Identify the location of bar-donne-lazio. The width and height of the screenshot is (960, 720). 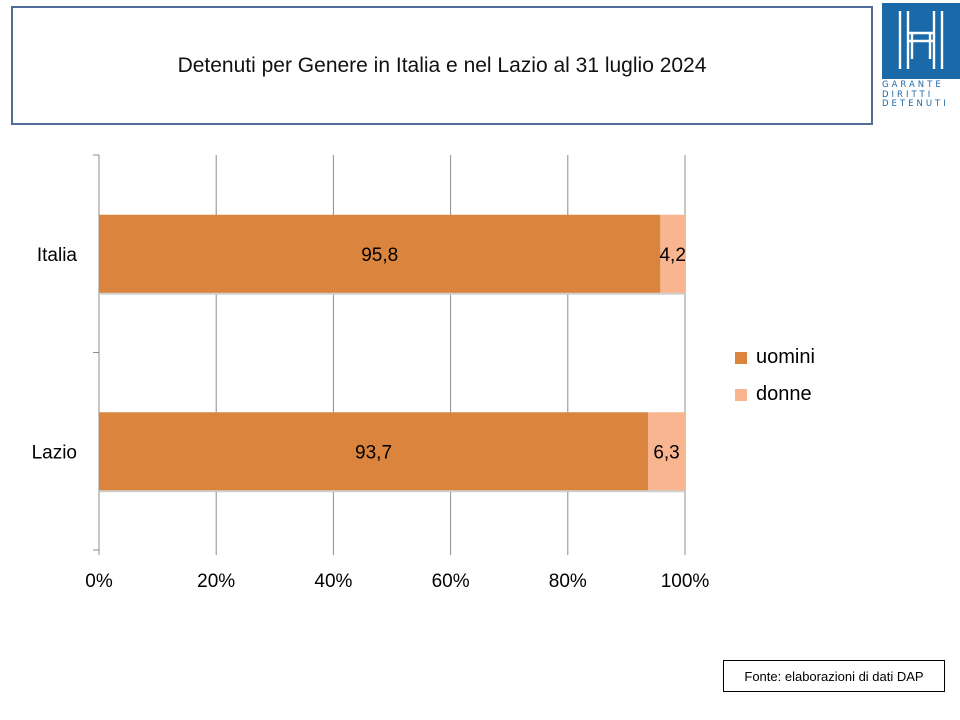
(666, 451).